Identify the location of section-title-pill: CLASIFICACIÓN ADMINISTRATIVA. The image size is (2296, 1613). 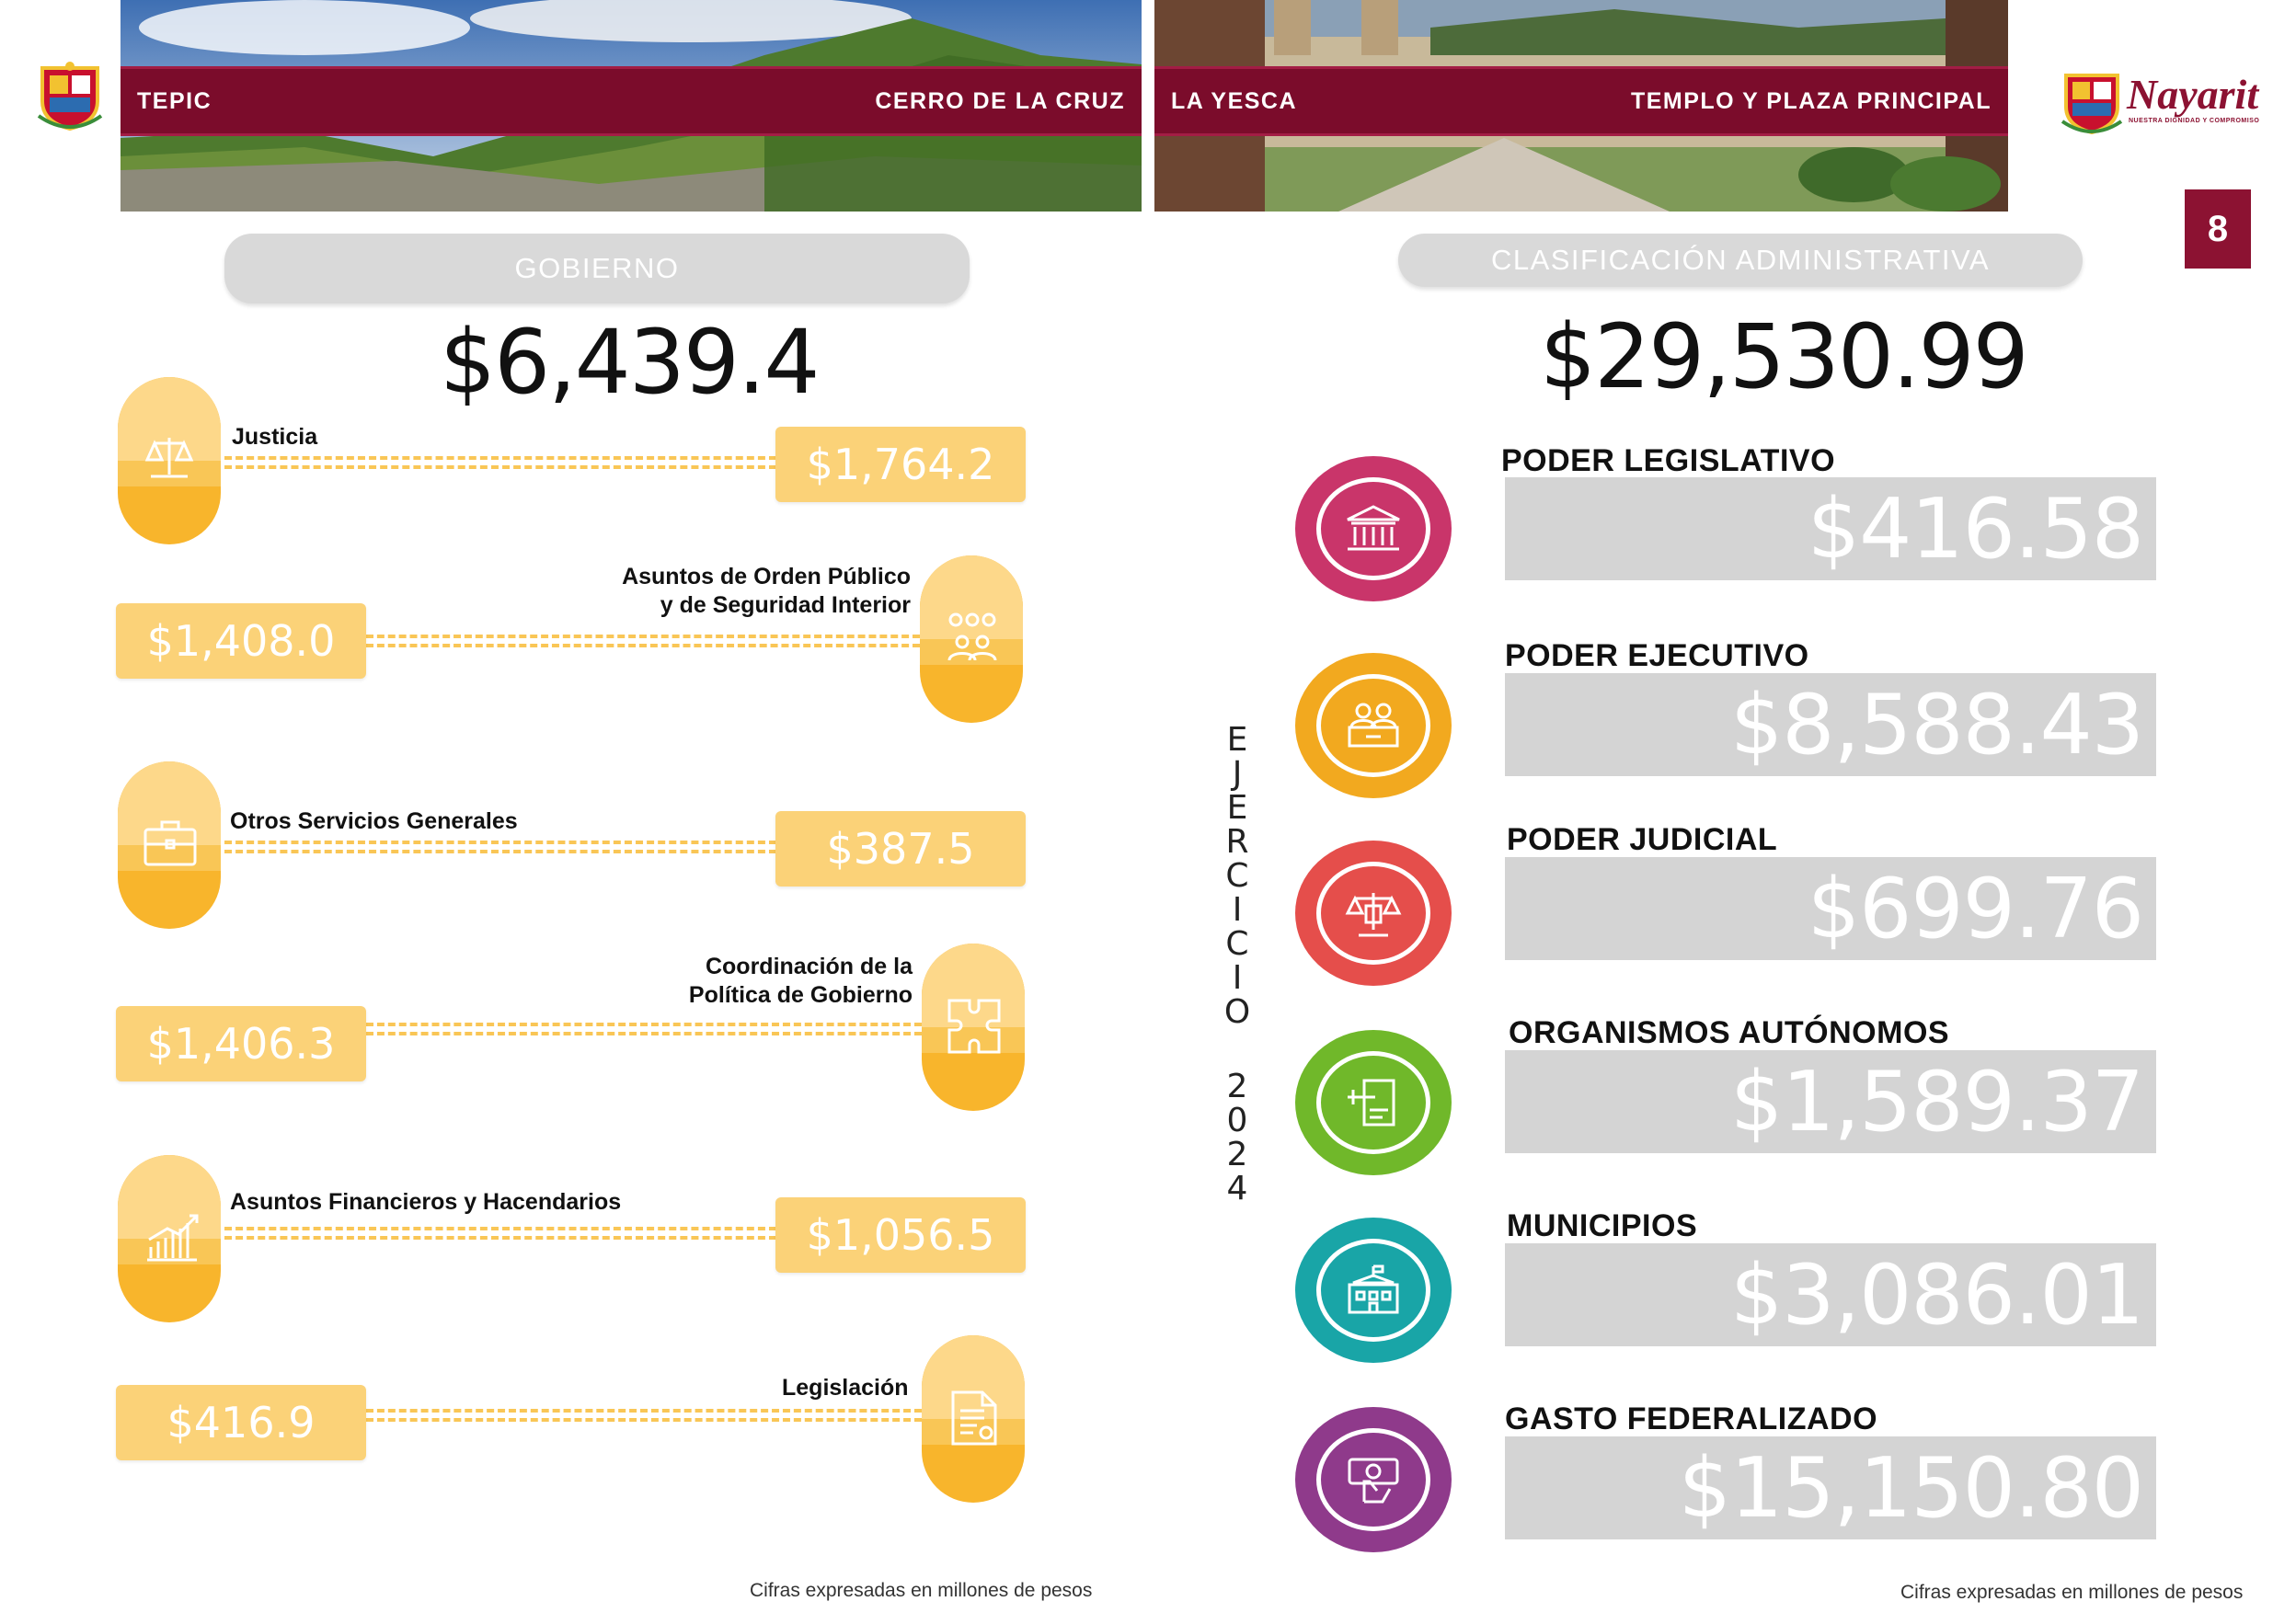
(1740, 260).